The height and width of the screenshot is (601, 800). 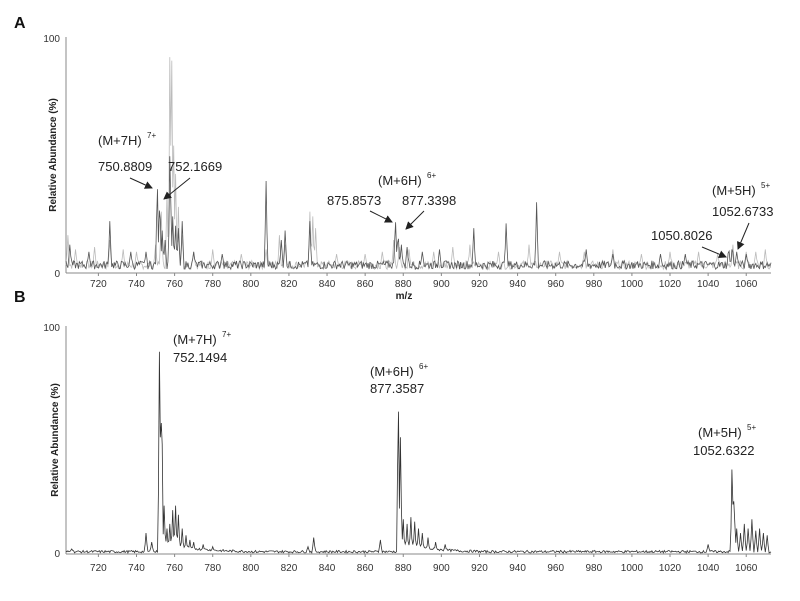 What do you see at coordinates (400, 180) in the screenshot?
I see `panel-a-ann-6plus-label: (M+6H)` at bounding box center [400, 180].